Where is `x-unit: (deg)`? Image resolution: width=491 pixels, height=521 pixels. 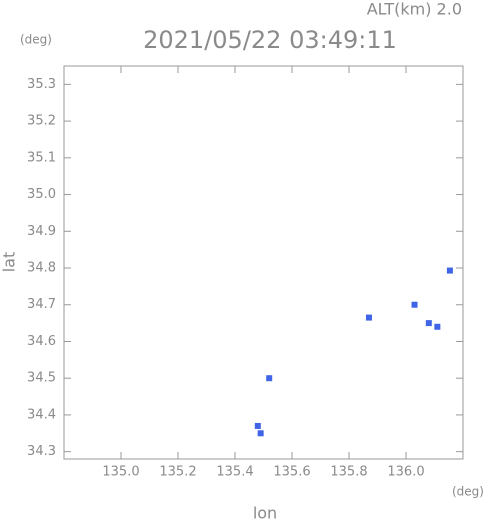
x-unit: (deg) is located at coordinates (468, 492).